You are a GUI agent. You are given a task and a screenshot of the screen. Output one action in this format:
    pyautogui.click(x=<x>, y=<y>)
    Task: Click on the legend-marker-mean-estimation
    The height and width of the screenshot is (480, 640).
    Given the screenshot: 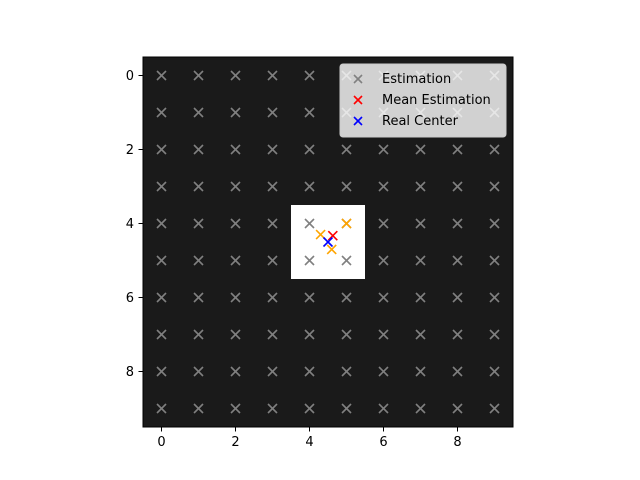 What is the action you would take?
    pyautogui.click(x=358, y=100)
    